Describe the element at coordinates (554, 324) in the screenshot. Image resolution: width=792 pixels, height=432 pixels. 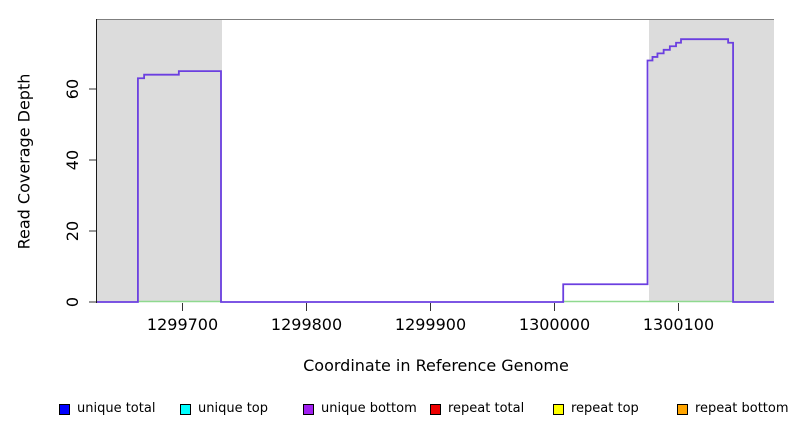
I see `x-tick-label: 1300000` at that location.